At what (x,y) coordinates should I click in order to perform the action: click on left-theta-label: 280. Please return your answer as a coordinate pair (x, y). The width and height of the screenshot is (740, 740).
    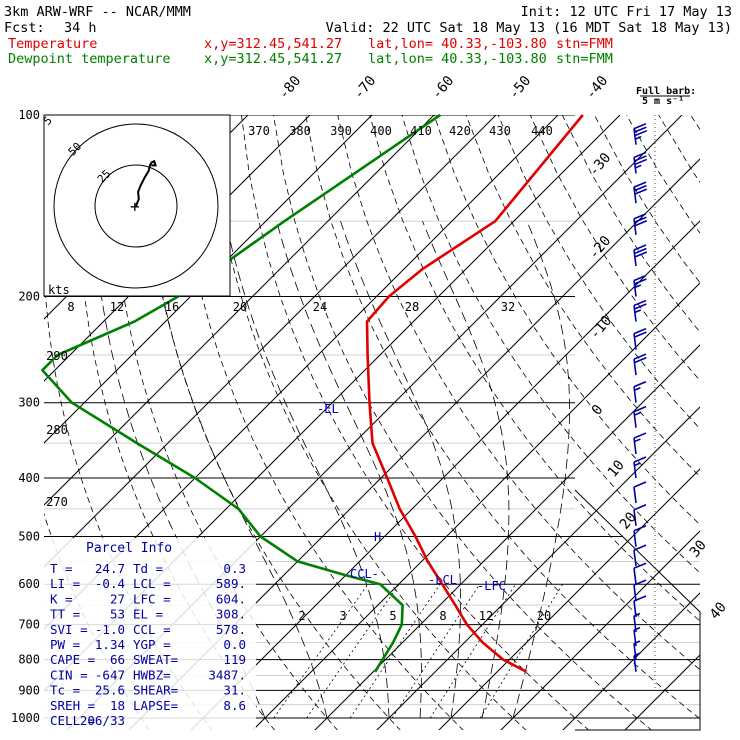
    Looking at the image, I should click on (57, 430).